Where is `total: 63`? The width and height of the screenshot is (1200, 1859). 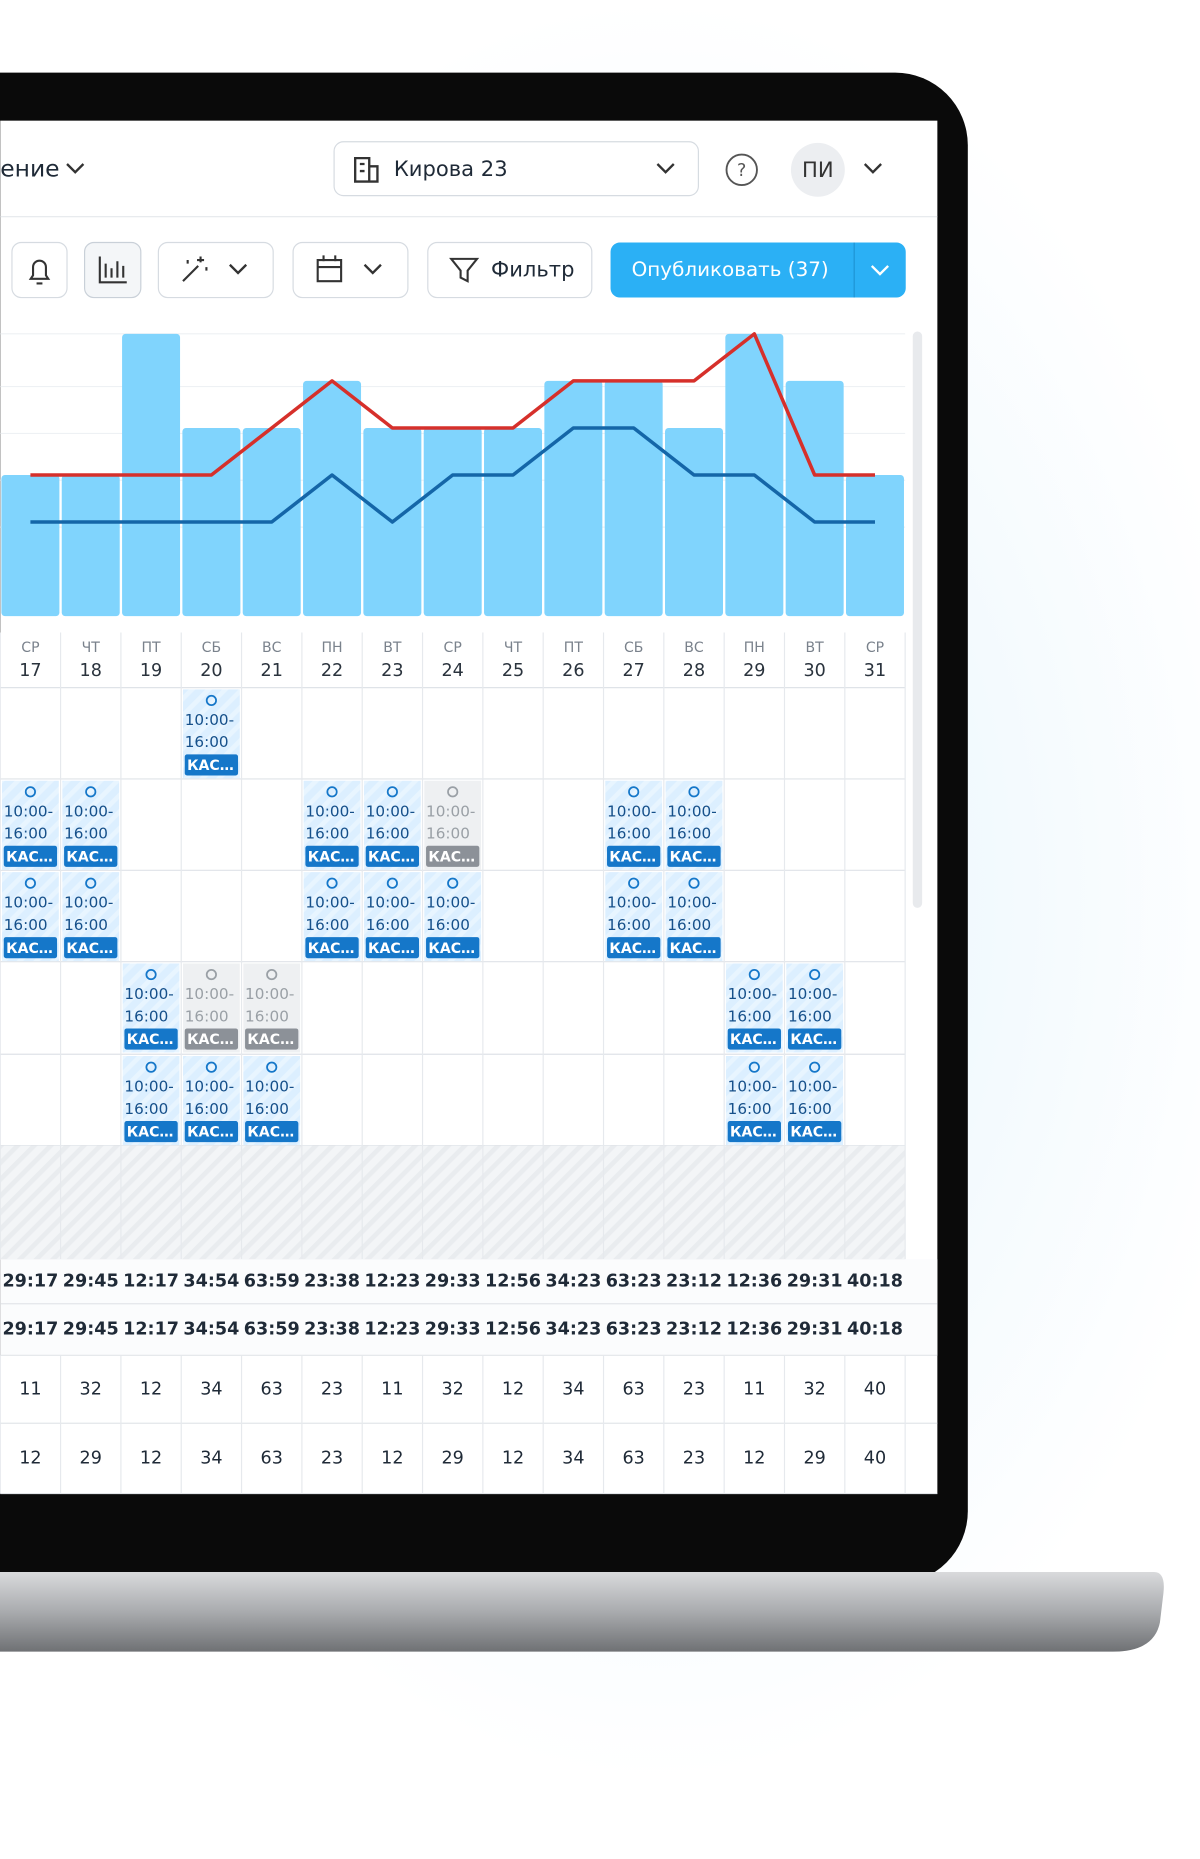
total: 63 is located at coordinates (272, 1458).